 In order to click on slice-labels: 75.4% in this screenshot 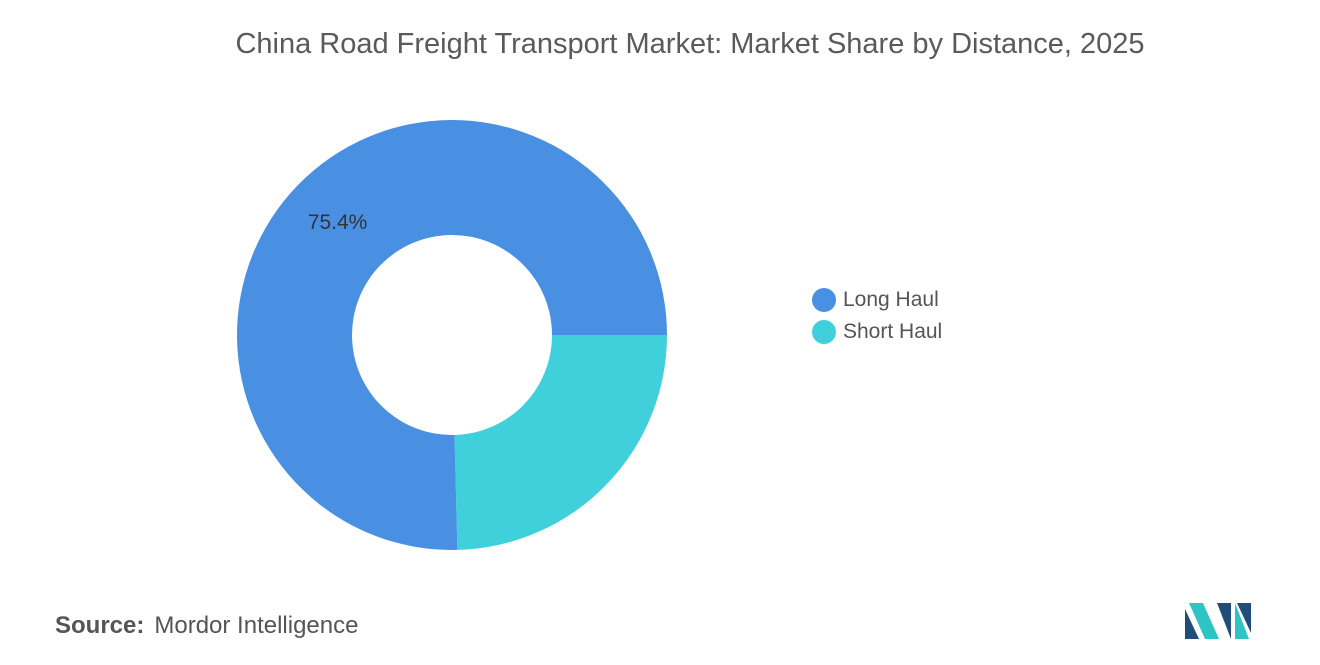, I will do `click(338, 222)`.